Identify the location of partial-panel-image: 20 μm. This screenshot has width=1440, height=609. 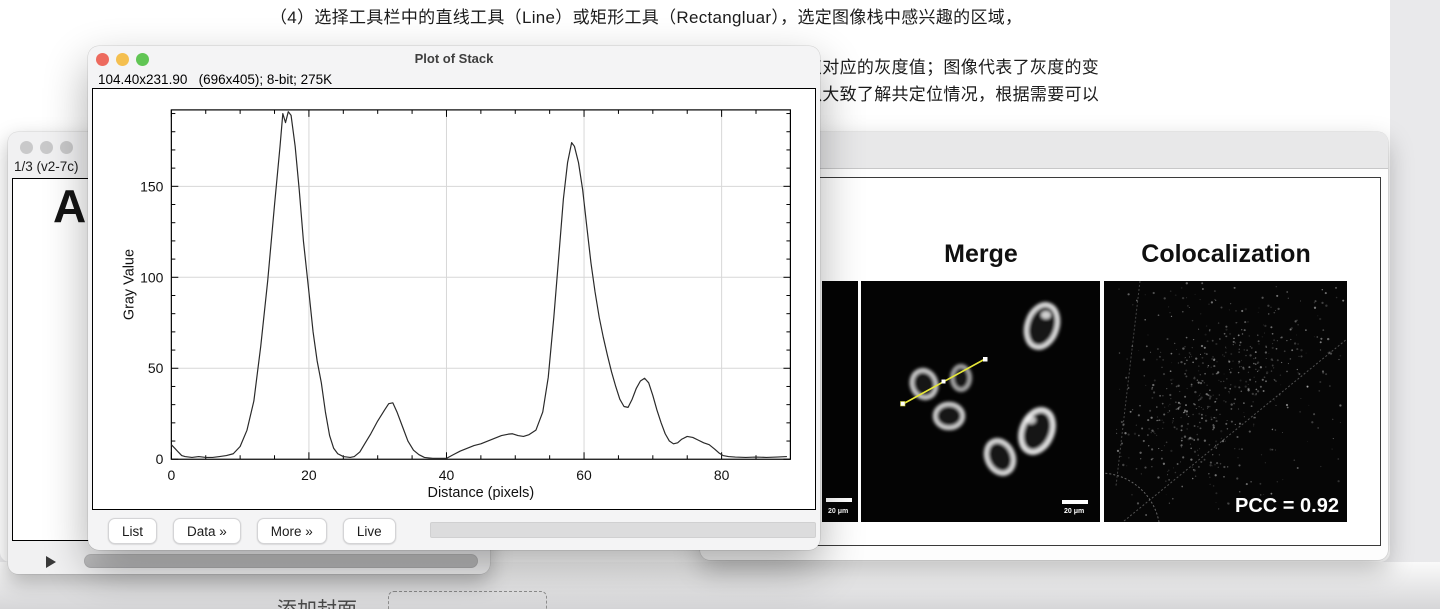
(840, 401).